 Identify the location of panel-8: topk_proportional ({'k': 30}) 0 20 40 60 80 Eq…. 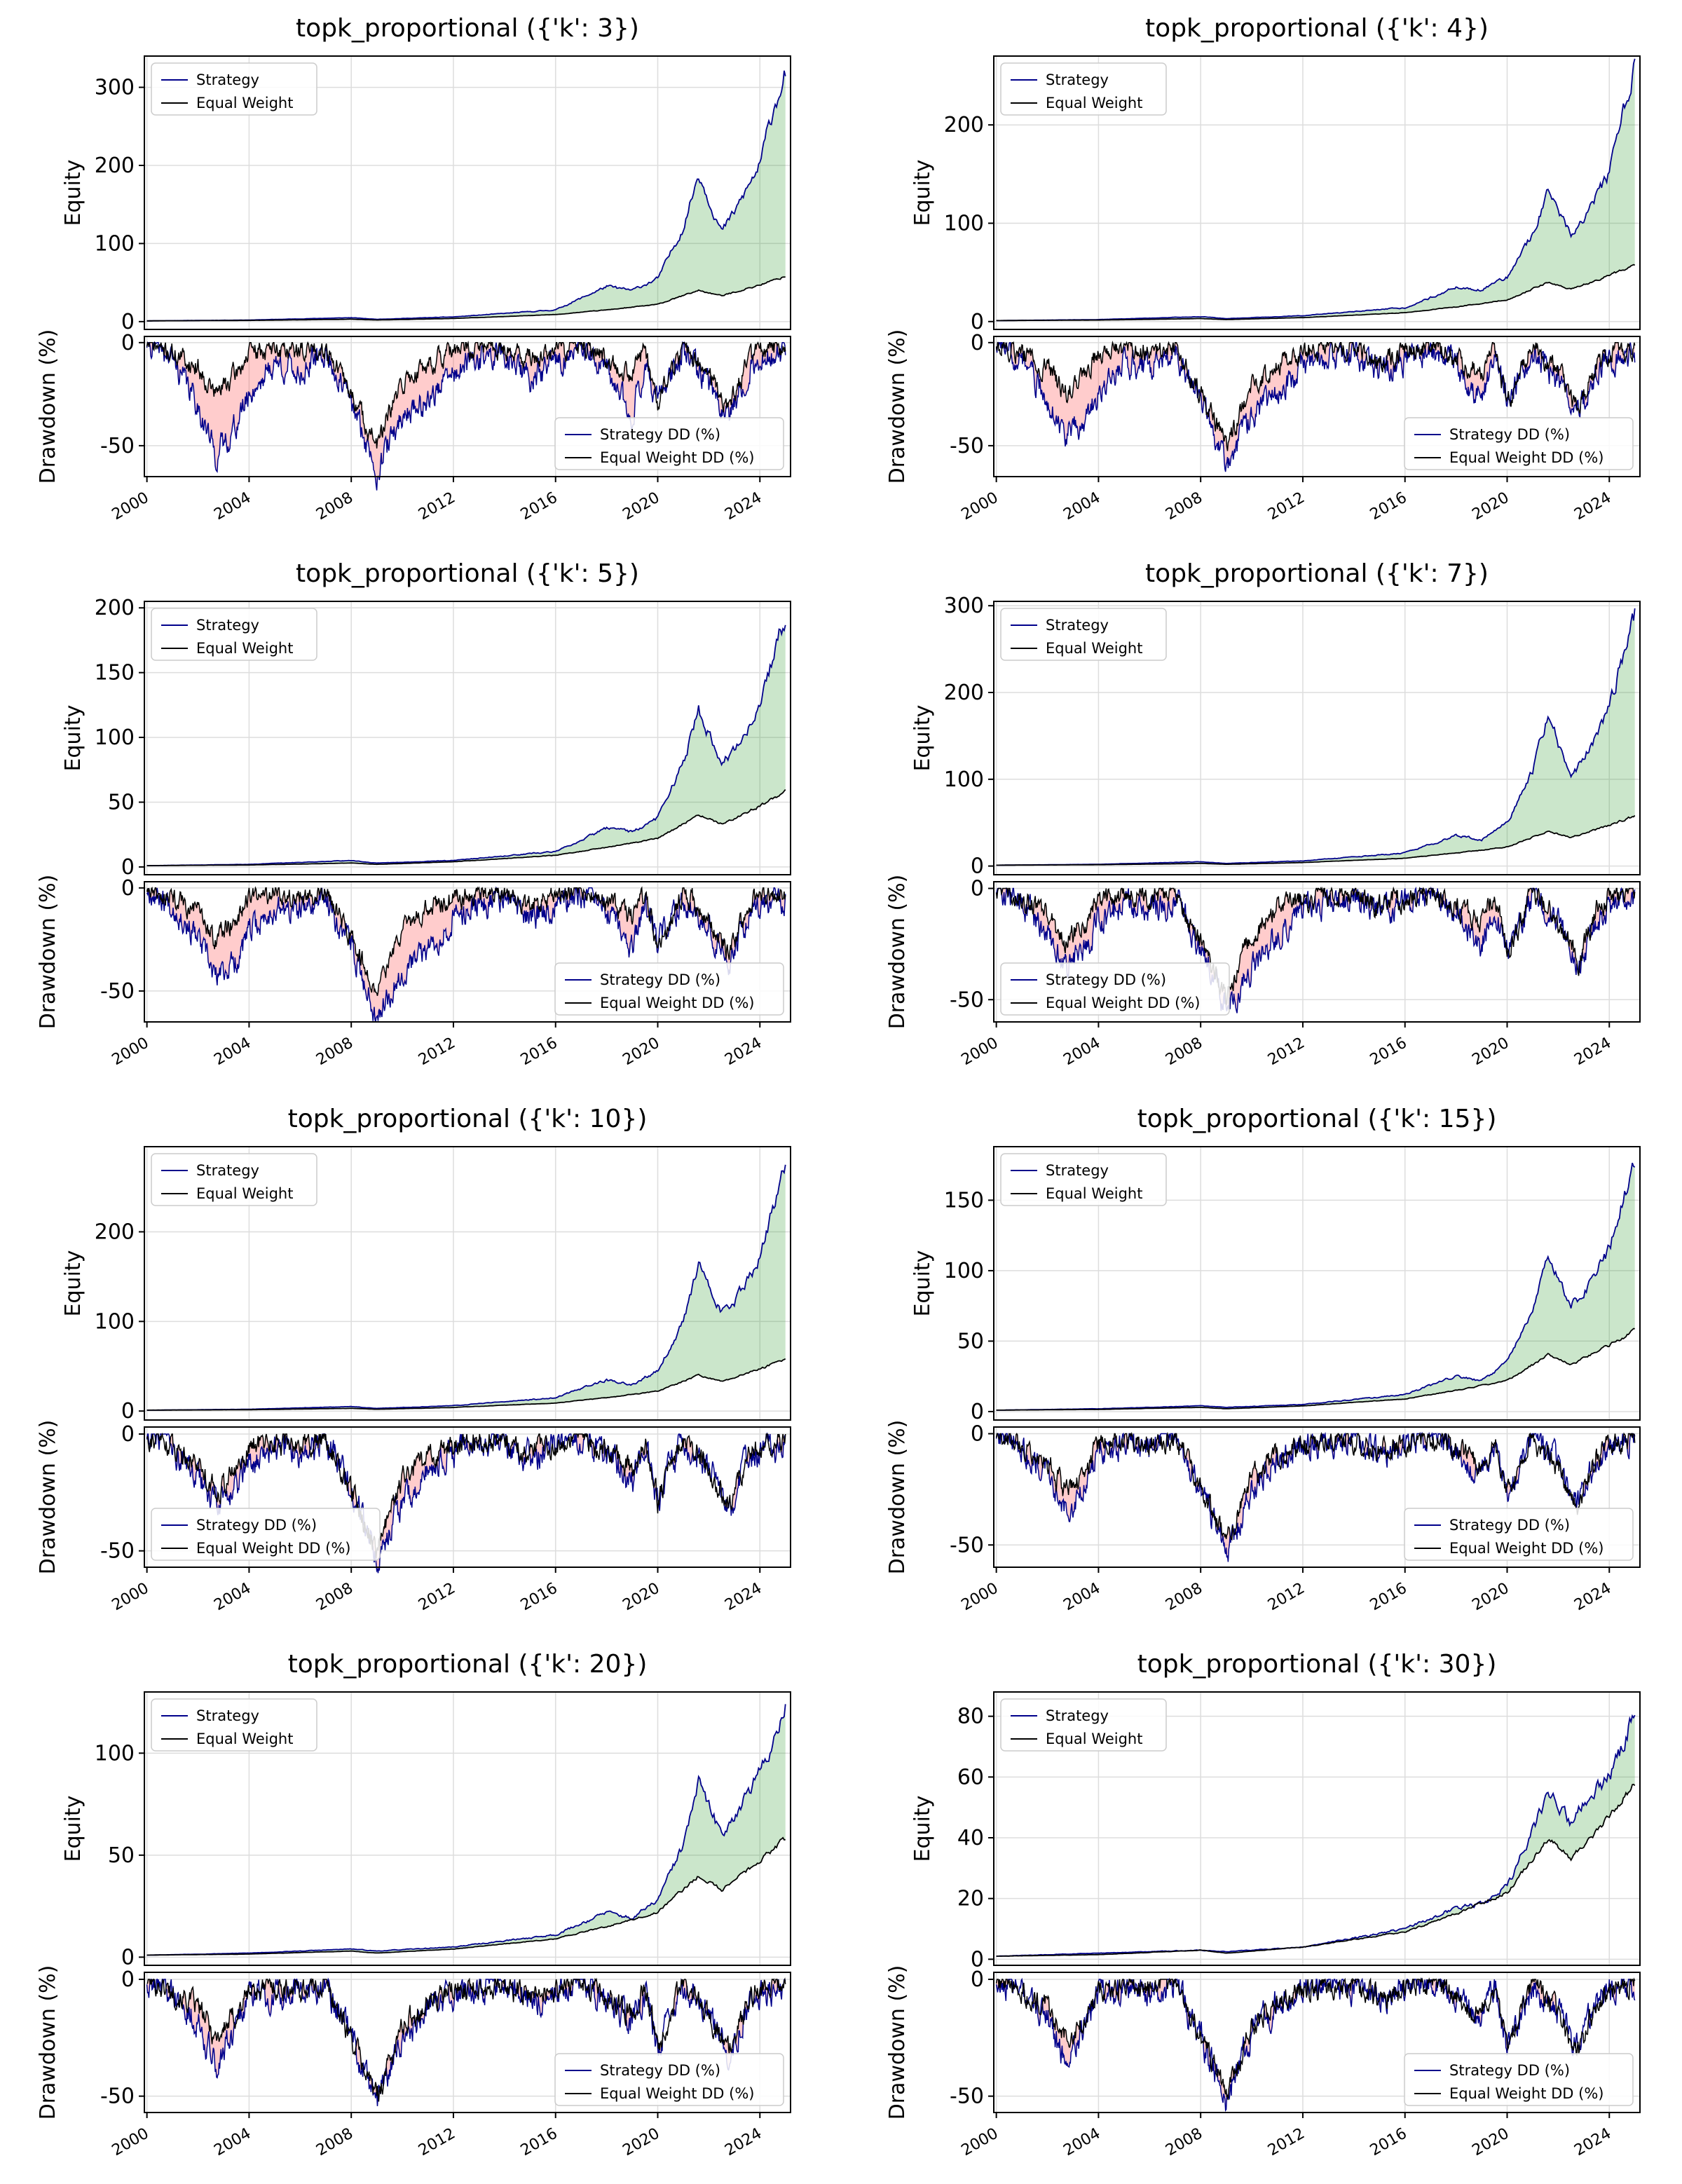
(1263, 1905).